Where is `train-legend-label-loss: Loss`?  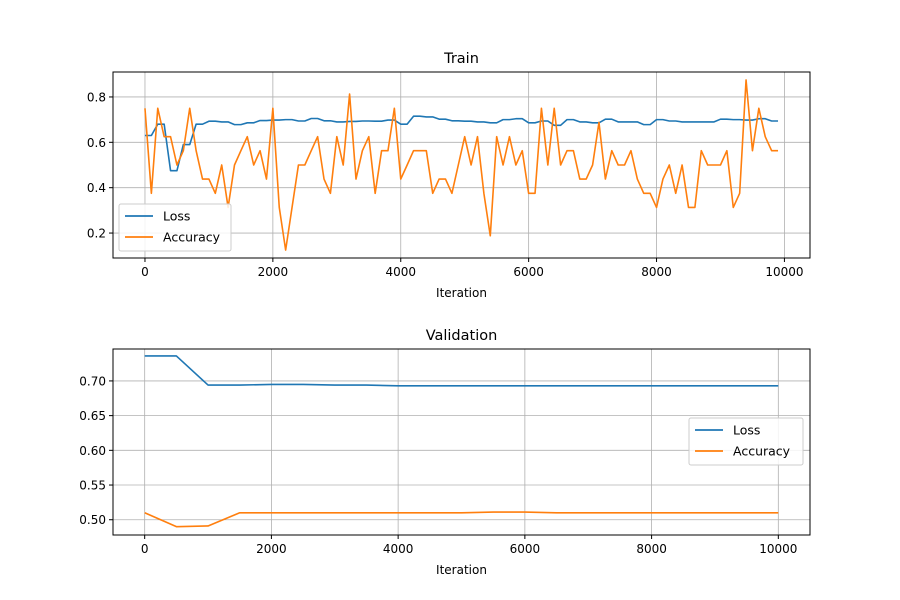
train-legend-label-loss: Loss is located at coordinates (176, 216).